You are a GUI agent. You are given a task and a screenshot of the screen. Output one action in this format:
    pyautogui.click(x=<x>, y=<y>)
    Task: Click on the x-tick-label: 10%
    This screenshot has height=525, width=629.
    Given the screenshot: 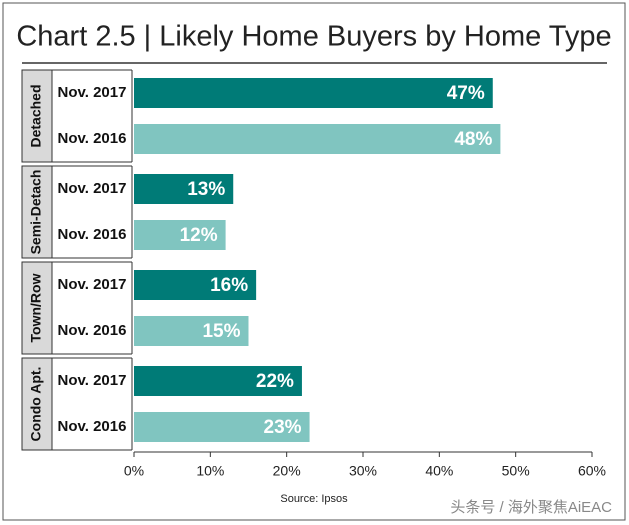 What is the action you would take?
    pyautogui.click(x=210, y=471)
    